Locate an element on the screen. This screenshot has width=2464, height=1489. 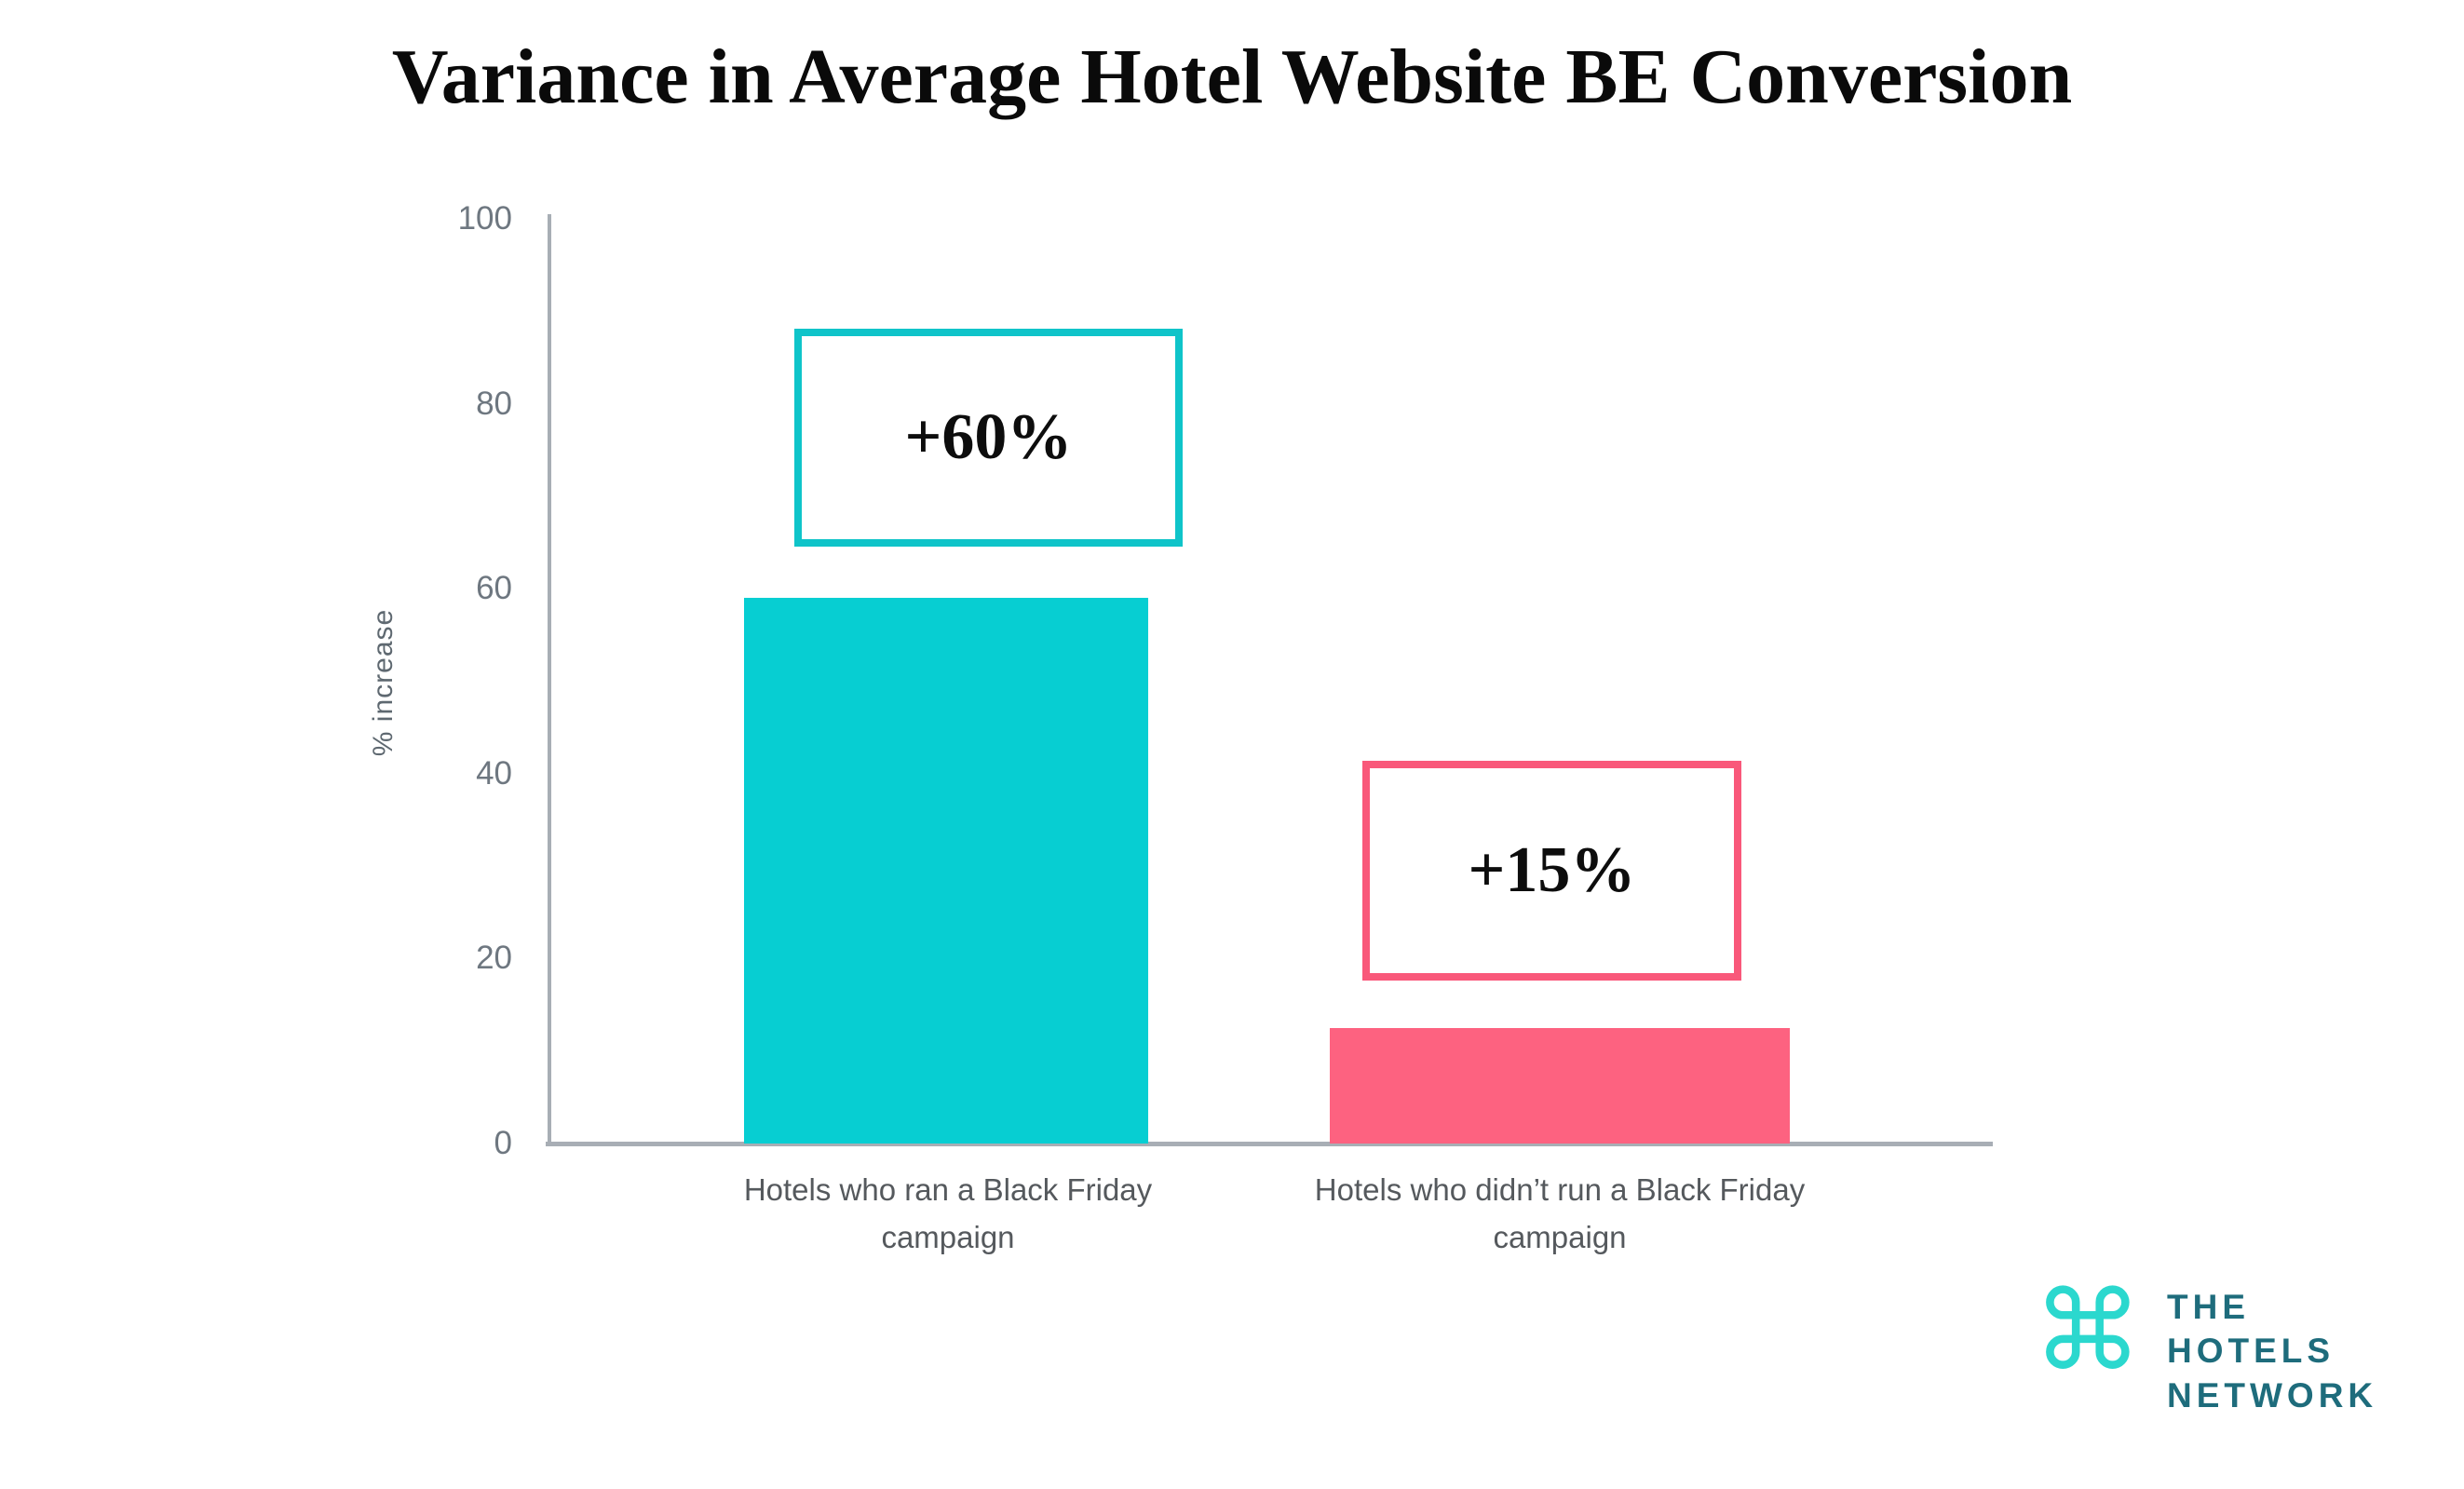
y-axis-title: % increase is located at coordinates (383, 682).